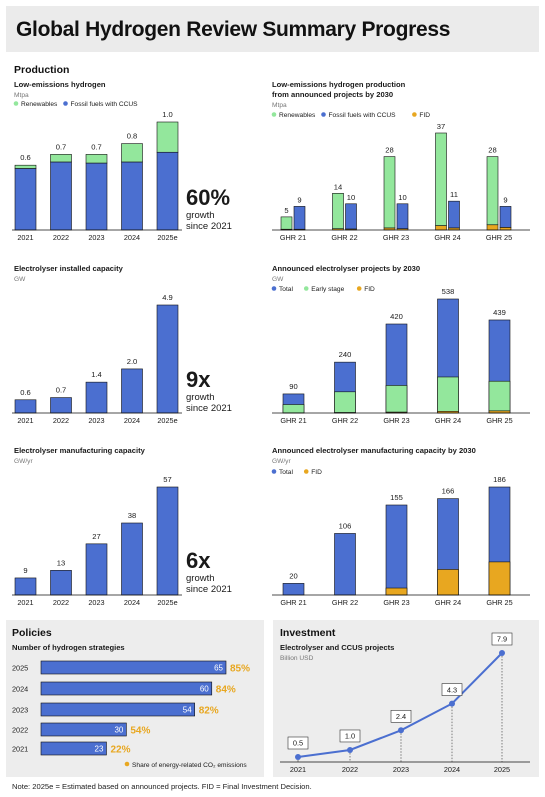  Describe the element at coordinates (132, 237) in the screenshot. I see `low-emissions-x-tick-3: 2024` at that location.